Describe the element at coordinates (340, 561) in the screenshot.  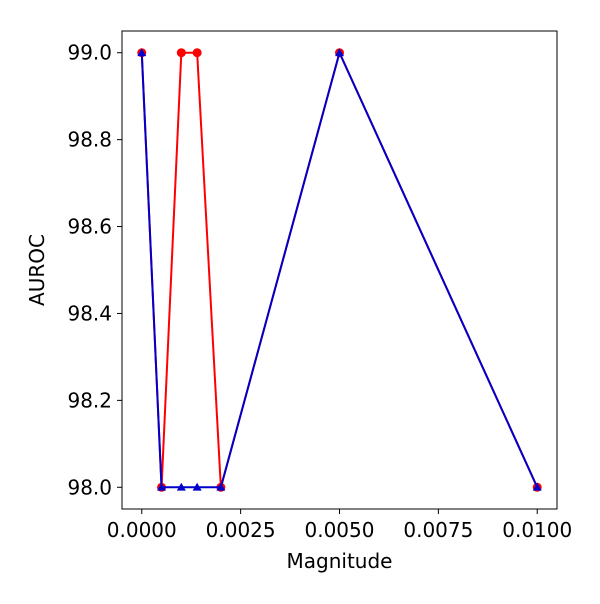
I see `x-axis-label: Magnitude` at that location.